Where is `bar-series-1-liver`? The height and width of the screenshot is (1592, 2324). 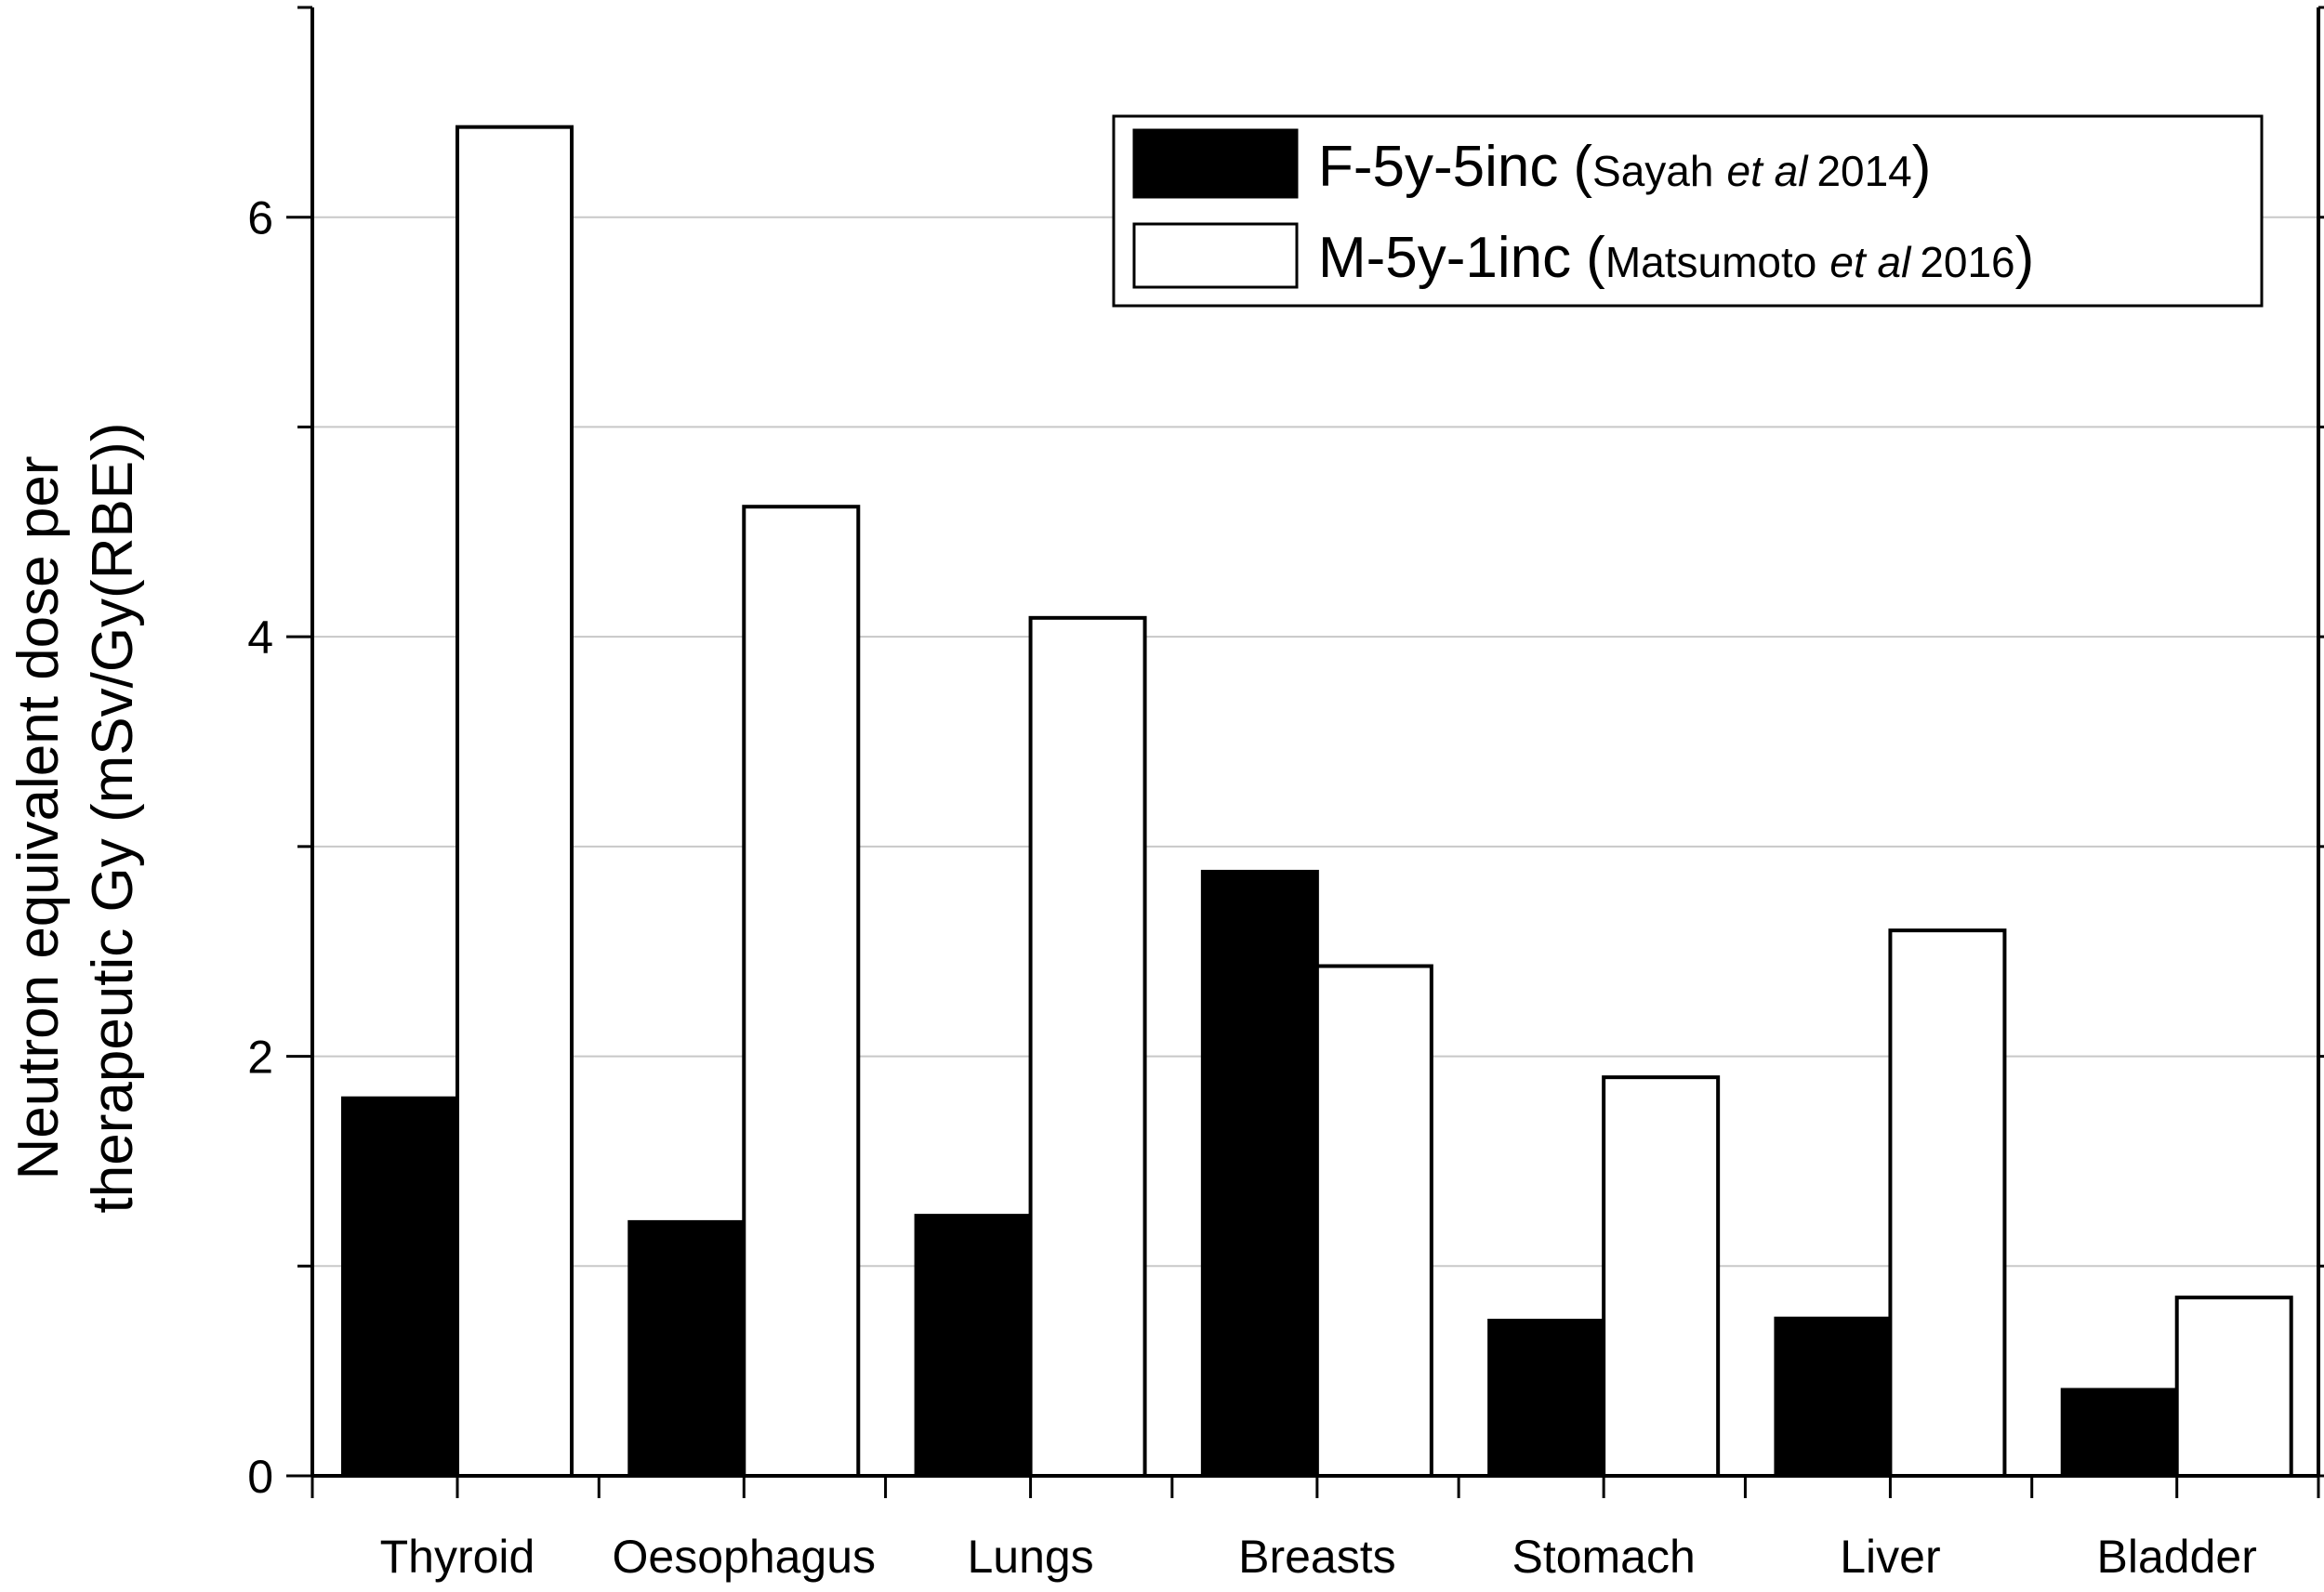
bar-series-1-liver is located at coordinates (1833, 1397).